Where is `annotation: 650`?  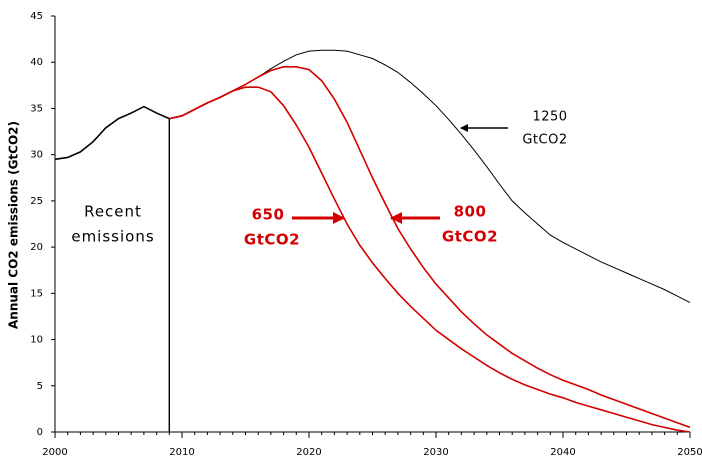 annotation: 650 is located at coordinates (268, 215).